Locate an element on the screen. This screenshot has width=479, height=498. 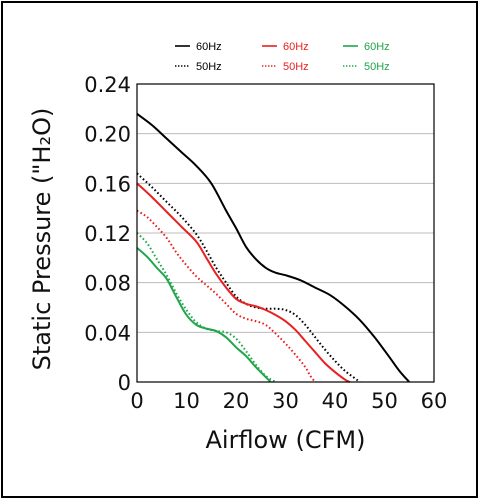
x-tick-label: 0 is located at coordinates (136, 401).